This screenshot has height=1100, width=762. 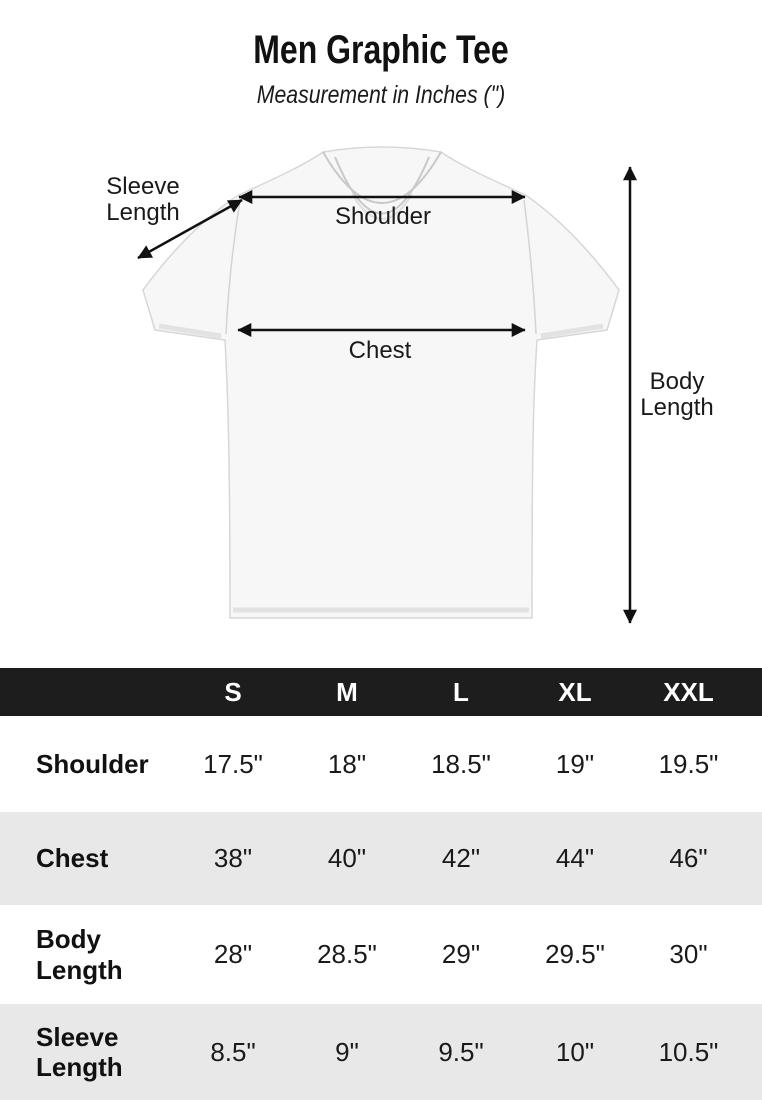 What do you see at coordinates (233, 763) in the screenshot?
I see `shoulder-value-s: 17.5"` at bounding box center [233, 763].